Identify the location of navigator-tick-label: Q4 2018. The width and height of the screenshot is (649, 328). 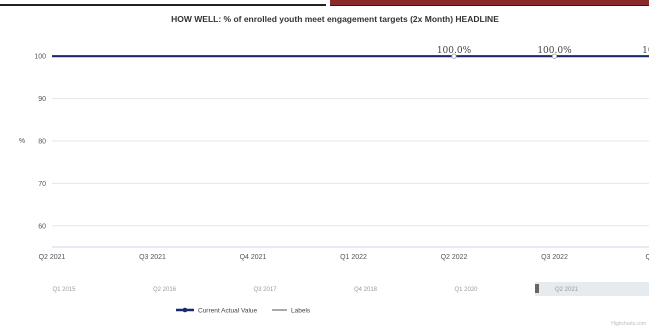
(366, 290).